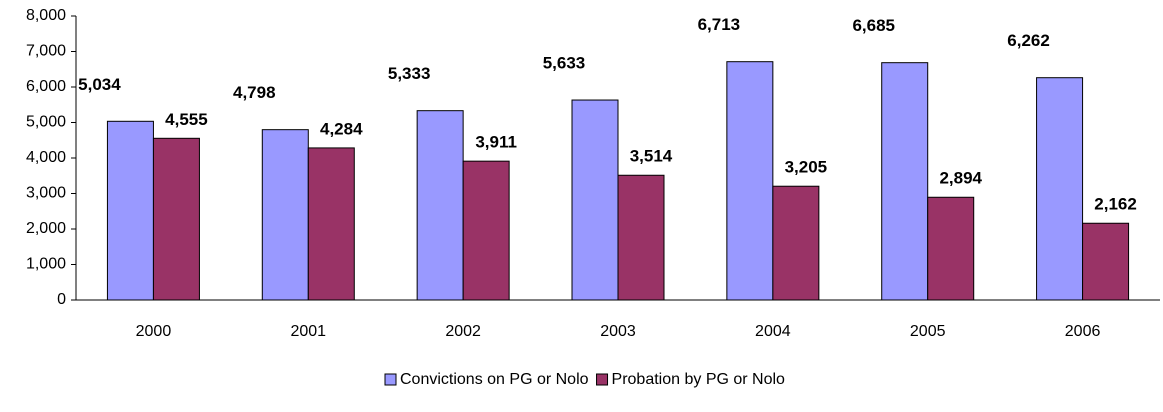 This screenshot has width=1163, height=412. I want to click on y-tick-label: 7,000, so click(46, 51).